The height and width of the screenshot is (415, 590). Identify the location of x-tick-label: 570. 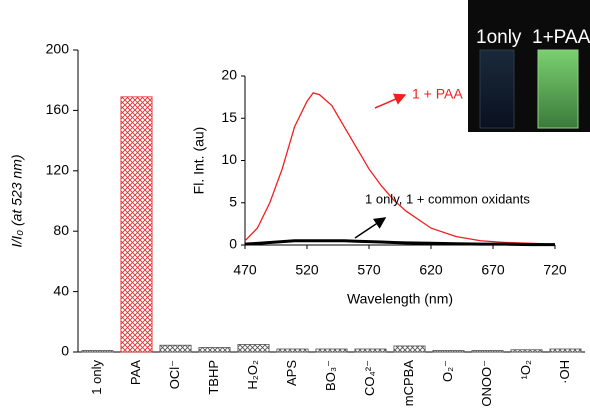
(369, 270).